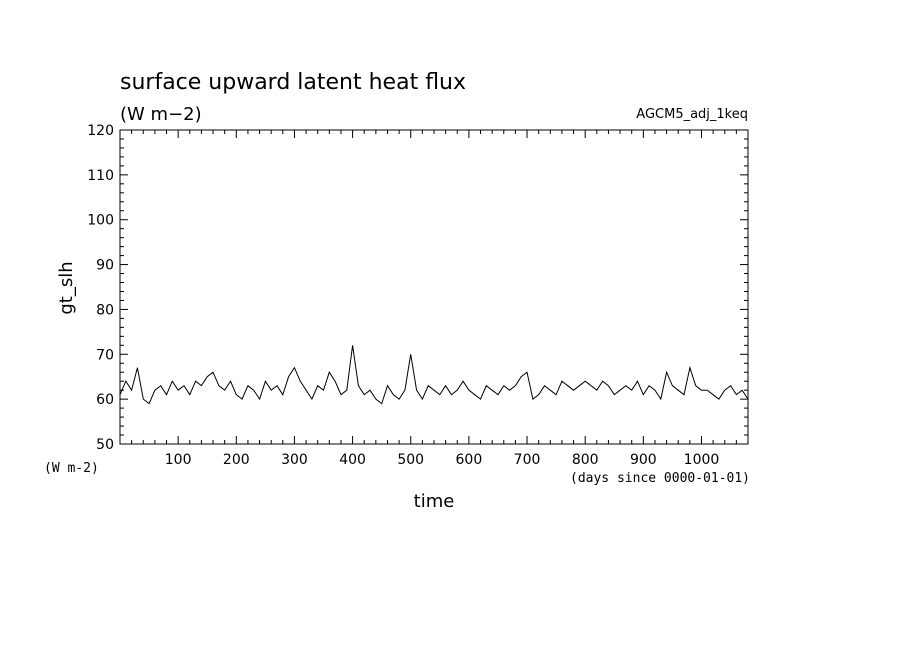 This screenshot has height=654, width=904. What do you see at coordinates (692, 114) in the screenshot?
I see `run-label: AGCM5_adj_1keq` at bounding box center [692, 114].